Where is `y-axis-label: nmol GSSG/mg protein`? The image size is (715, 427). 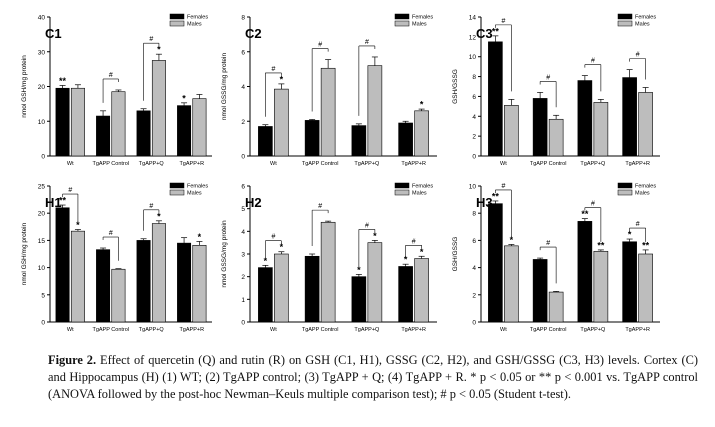 y-axis-label: nmol GSSG/mg protein is located at coordinates (224, 254).